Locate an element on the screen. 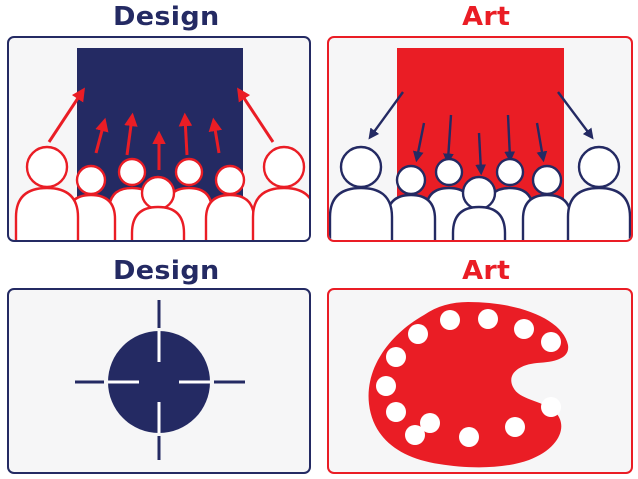  title-design-bottom: Design is located at coordinates (166, 271).